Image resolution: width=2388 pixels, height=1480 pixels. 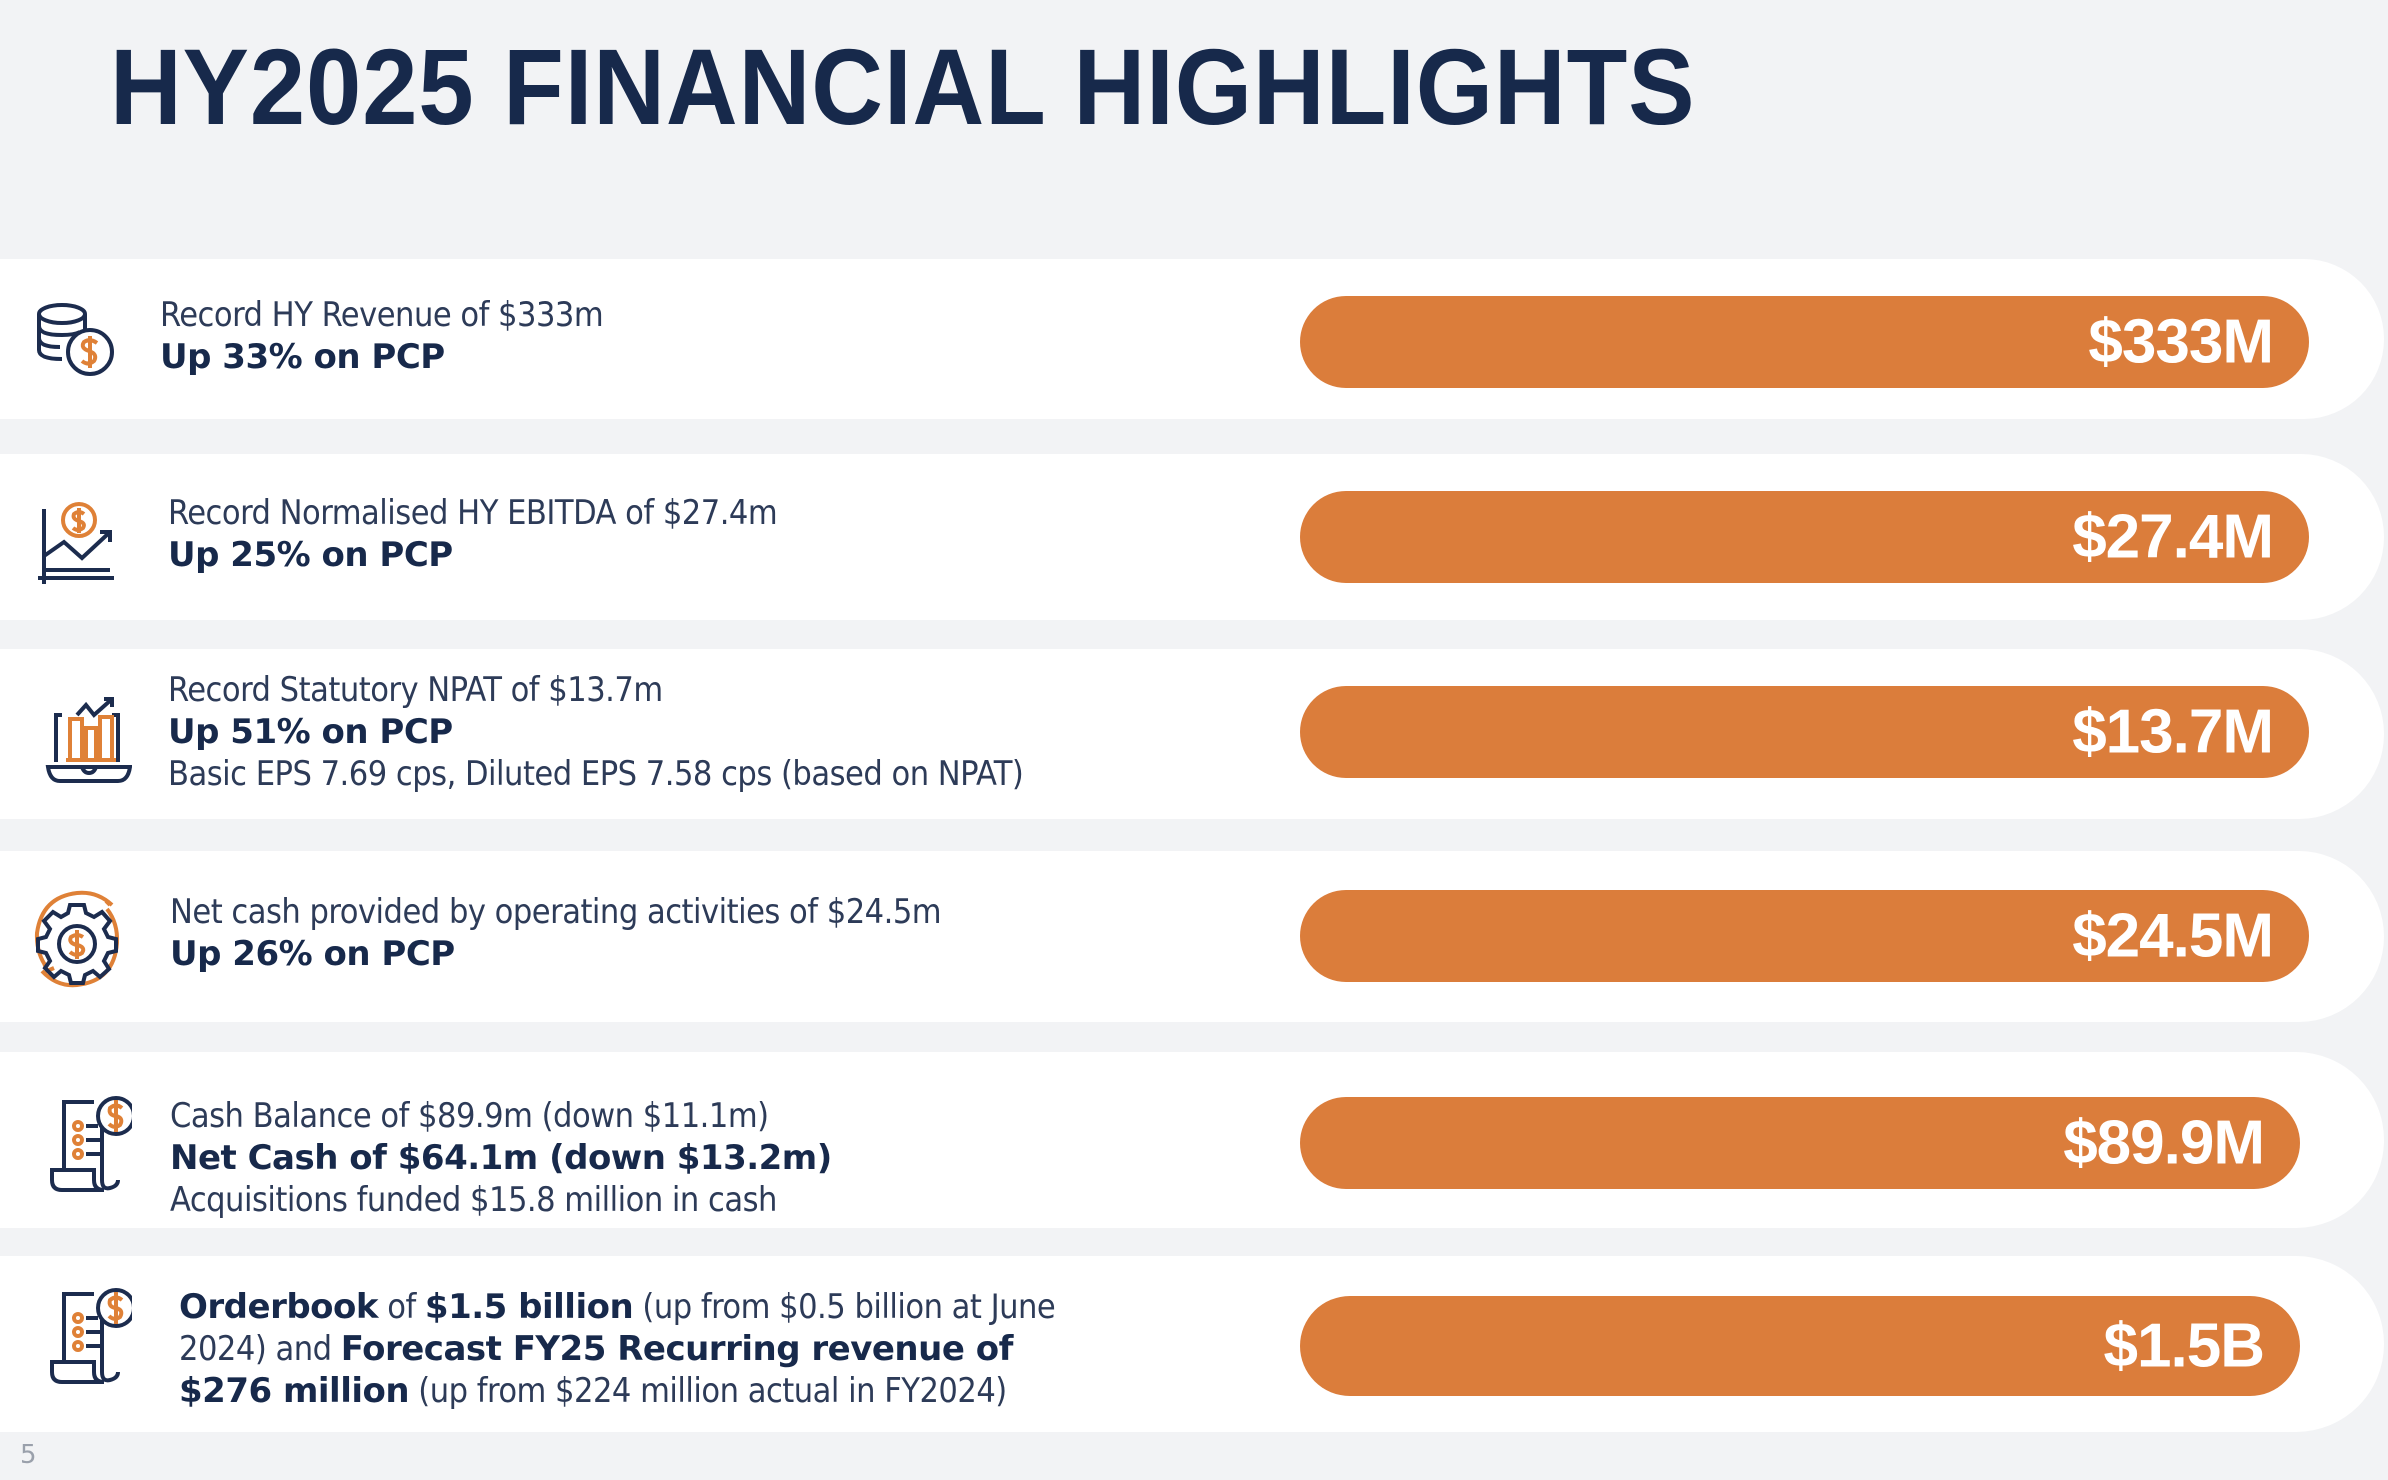 I want to click on coins-dollar-icon, so click(x=75, y=339).